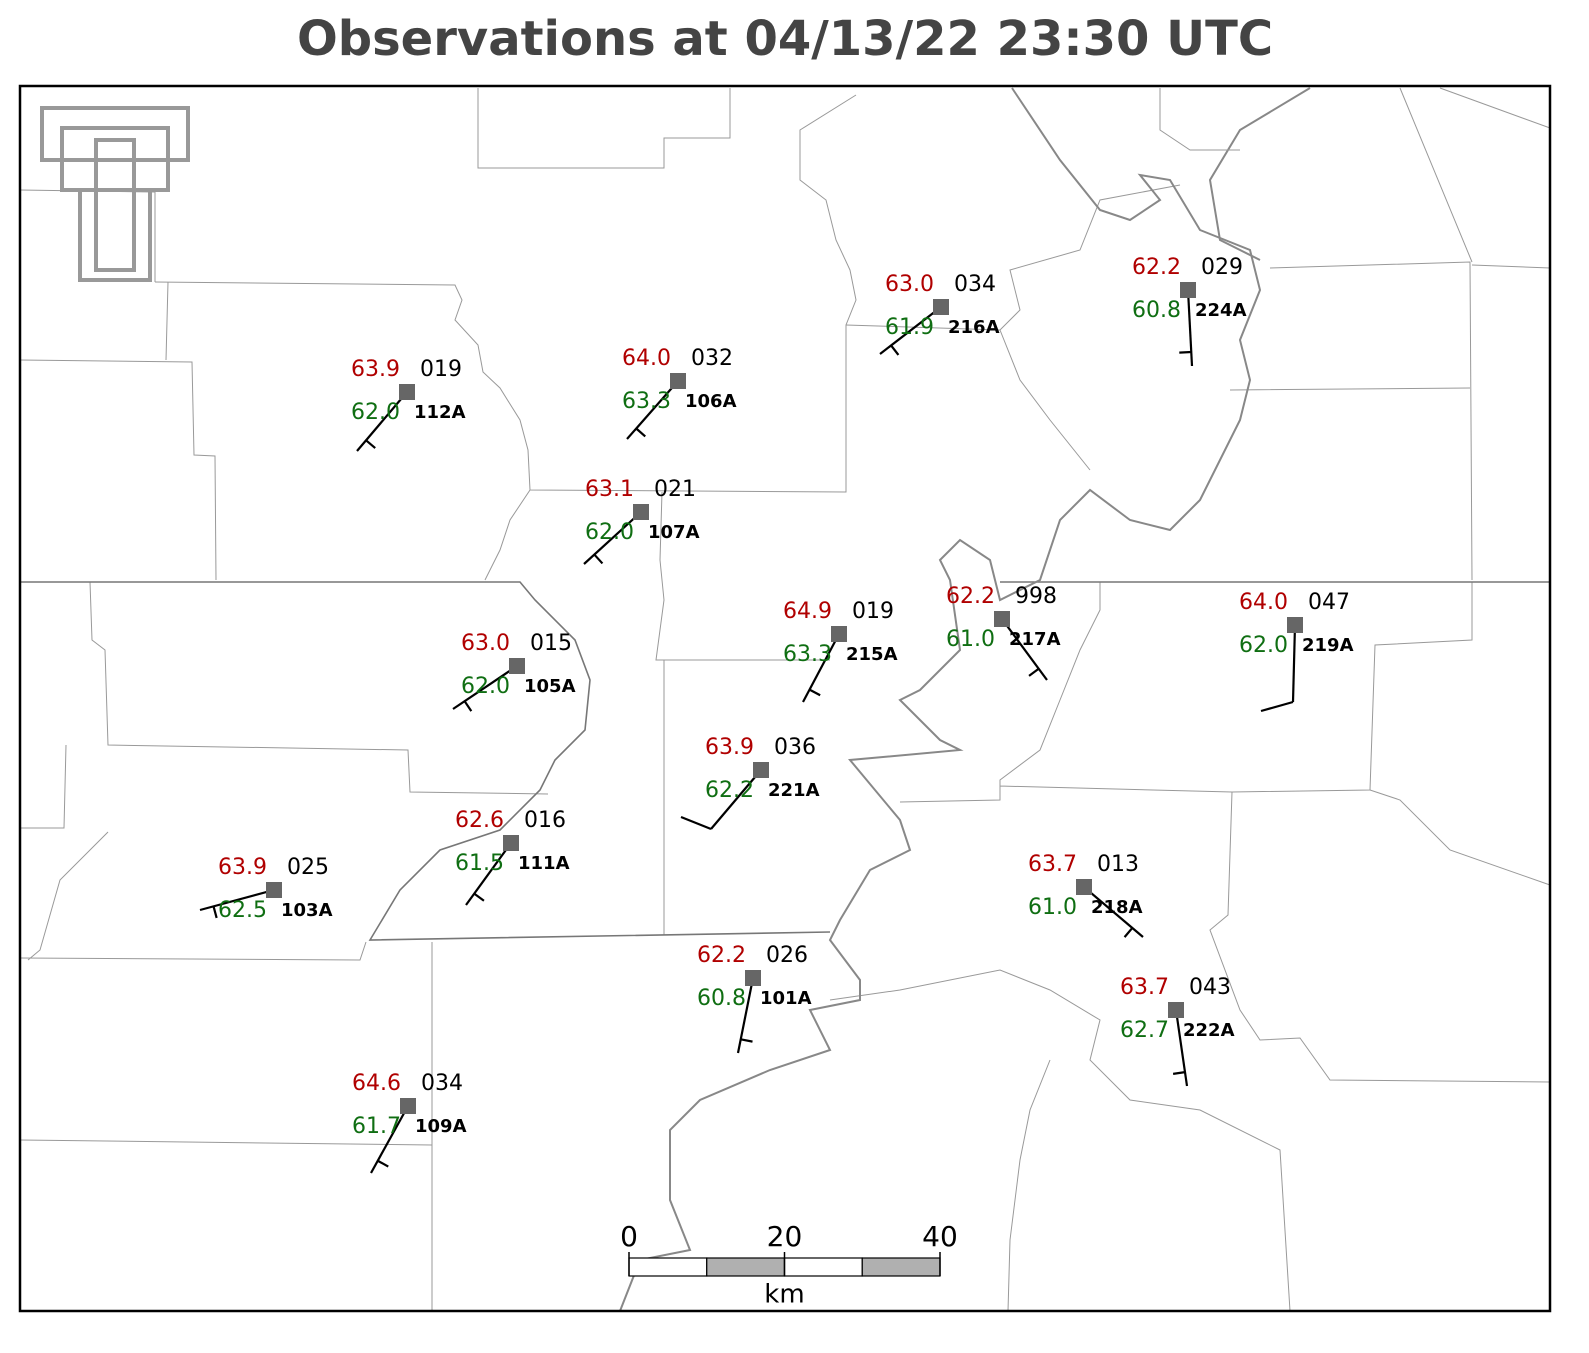 Image resolution: width=1589 pixels, height=1353 pixels. Describe the element at coordinates (1036, 596) in the screenshot. I see `pressure: 998` at that location.